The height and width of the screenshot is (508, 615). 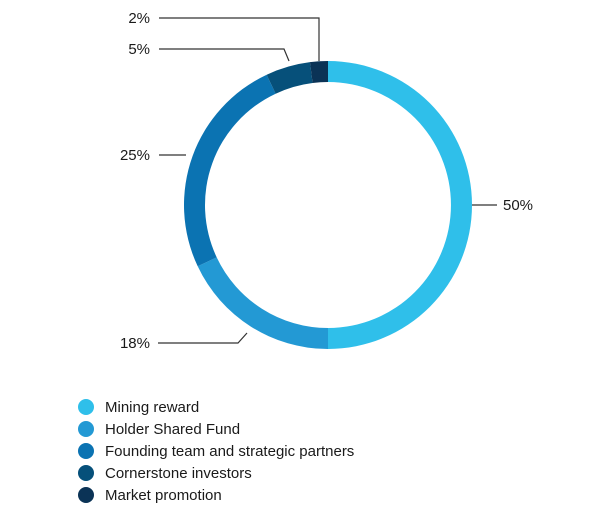 What do you see at coordinates (178, 473) in the screenshot?
I see `legend-label: Cornerstone investors` at bounding box center [178, 473].